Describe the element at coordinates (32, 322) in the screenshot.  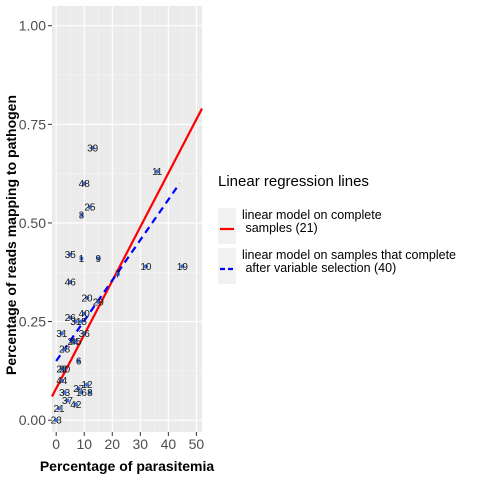
I see `y-tick-label: 0.25` at that location.